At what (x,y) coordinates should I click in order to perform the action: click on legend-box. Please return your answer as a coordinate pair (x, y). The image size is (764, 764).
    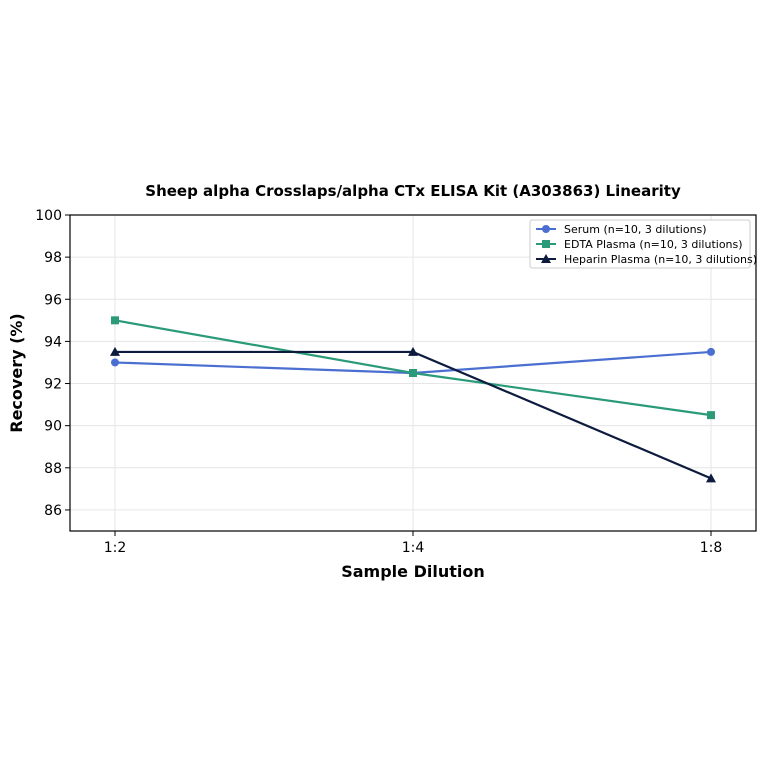
    Looking at the image, I should click on (640, 244).